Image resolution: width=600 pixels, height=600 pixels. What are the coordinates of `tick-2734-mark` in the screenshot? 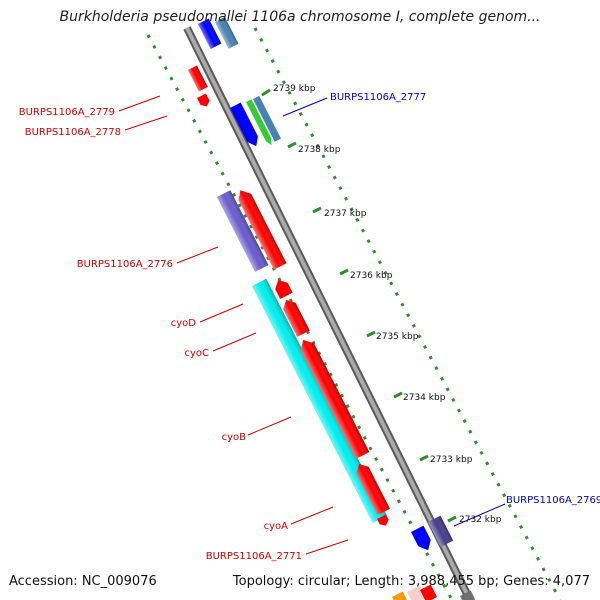 It's located at (398, 395).